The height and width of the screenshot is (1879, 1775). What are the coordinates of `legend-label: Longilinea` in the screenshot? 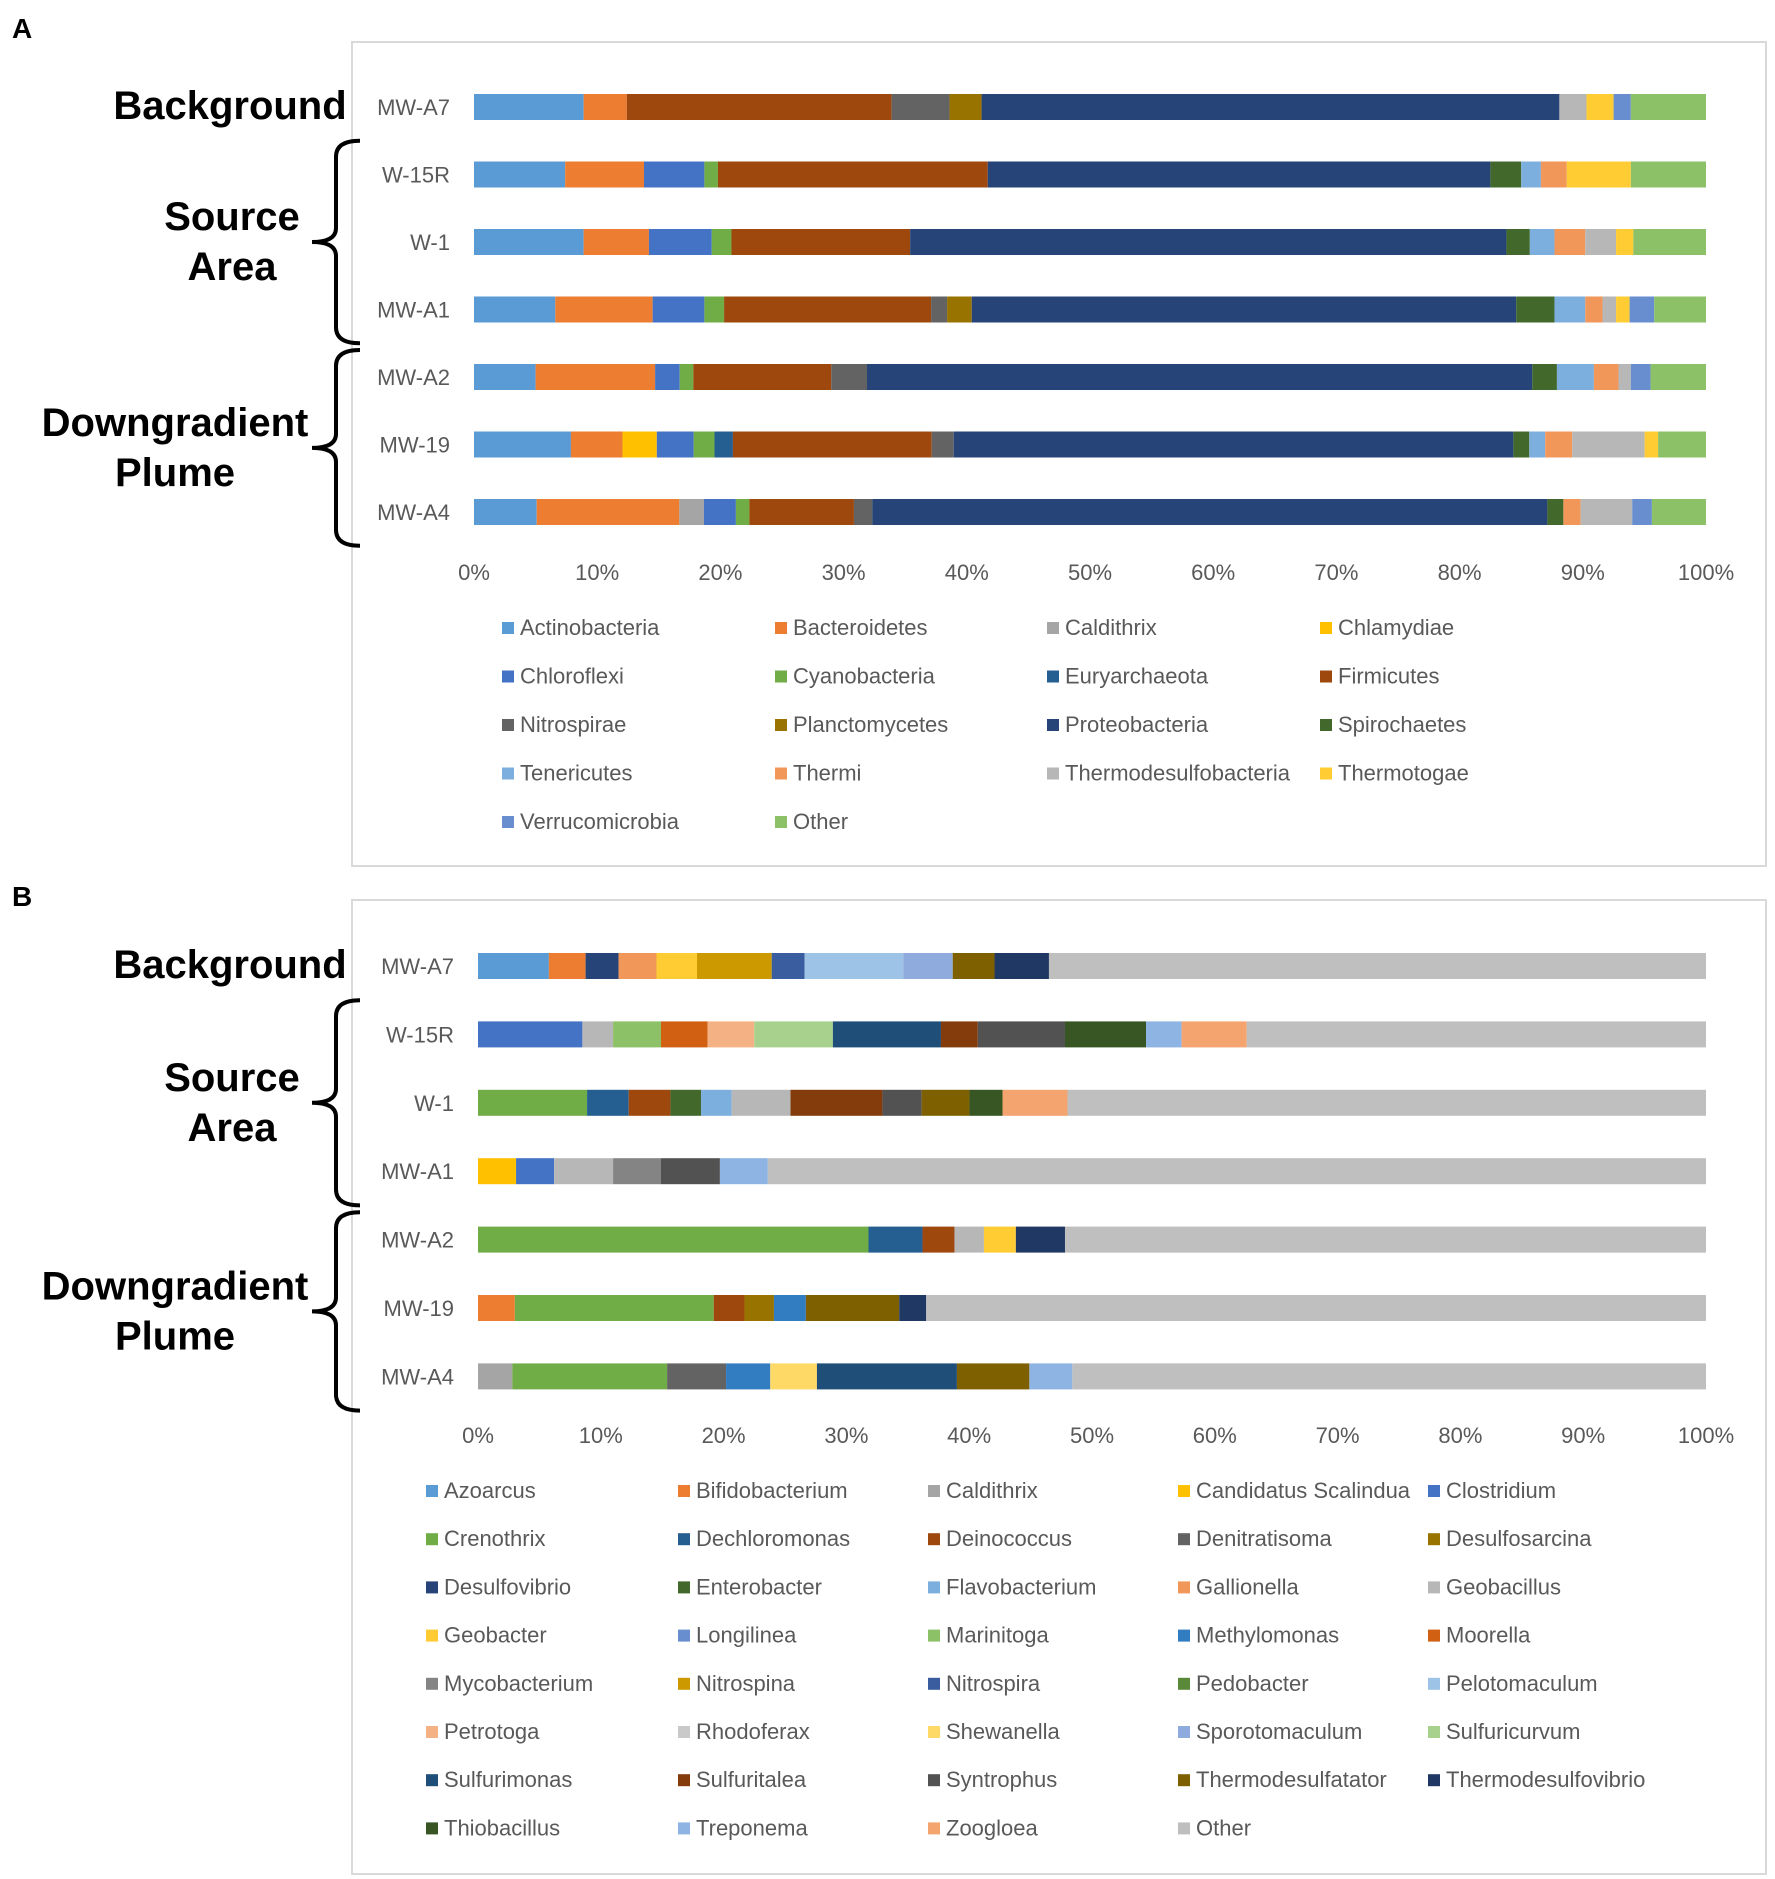 It's located at (746, 1635).